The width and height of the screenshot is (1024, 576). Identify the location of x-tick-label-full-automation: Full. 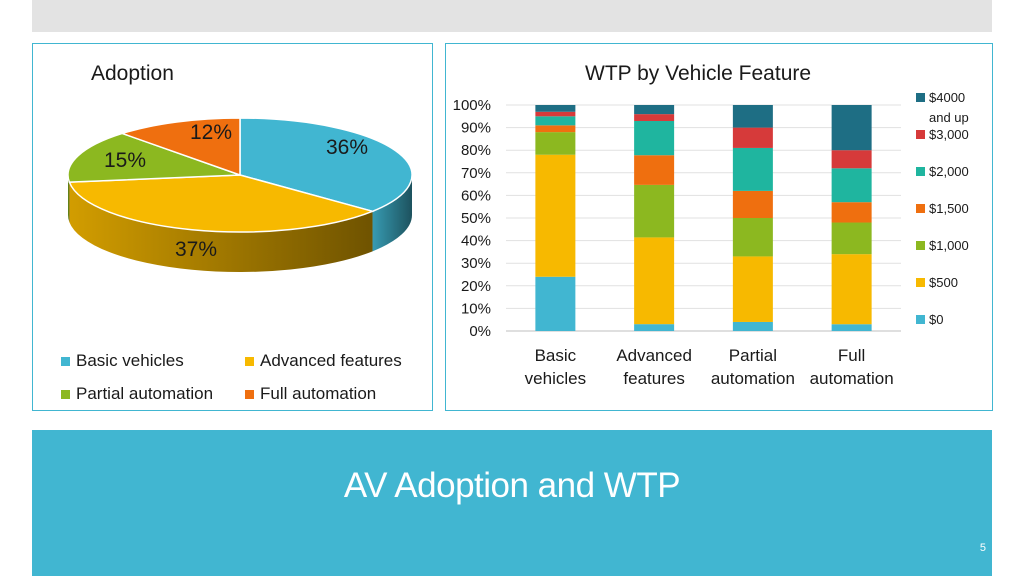
(851, 355).